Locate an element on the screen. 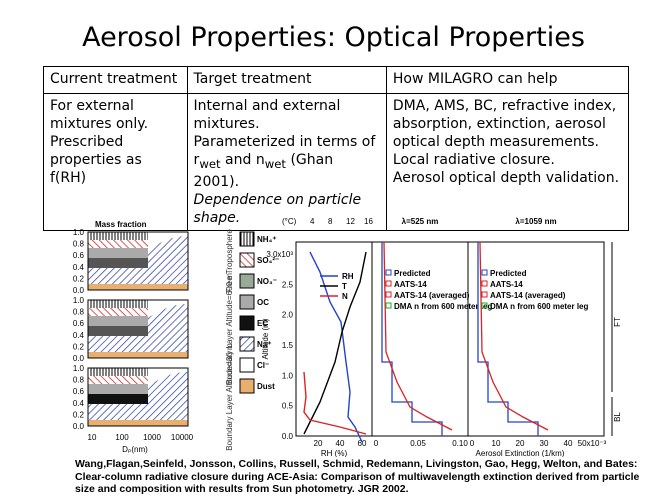 Image resolution: width=667 pixels, height=500 pixels. text-run: Aerosol optical depth validation. is located at coordinates (506, 178).